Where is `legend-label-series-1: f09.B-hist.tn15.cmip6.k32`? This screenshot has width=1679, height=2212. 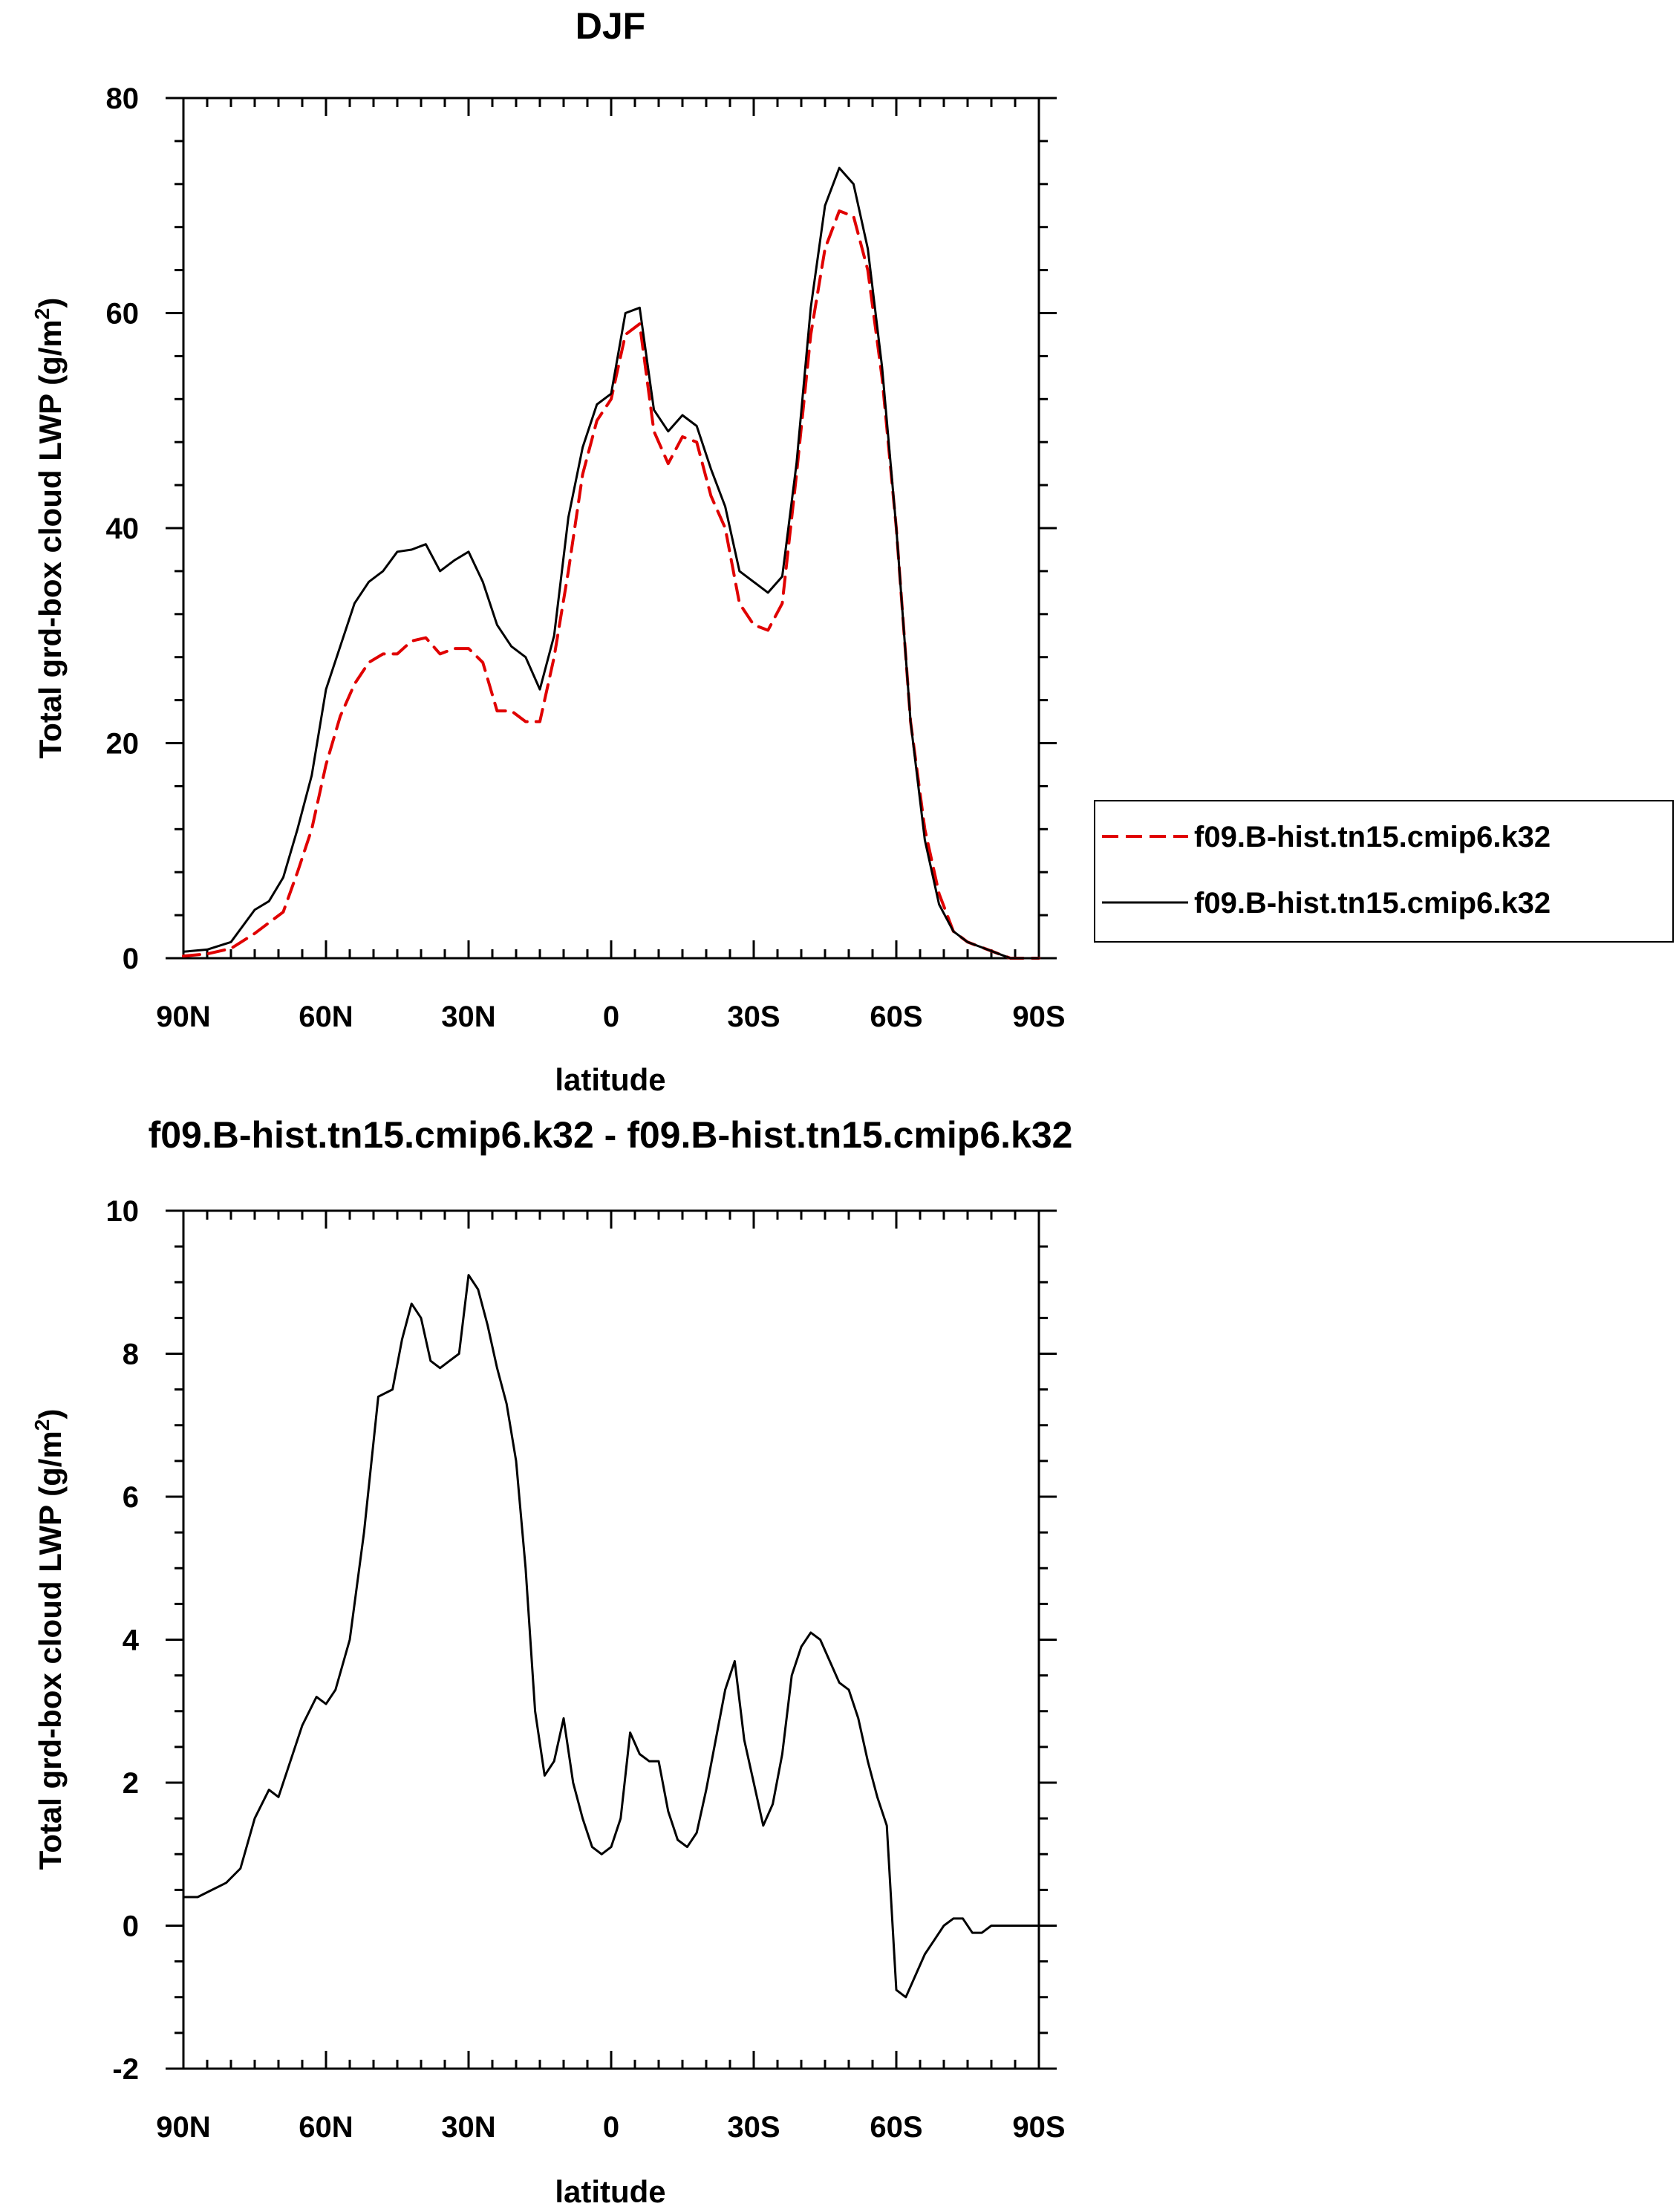 legend-label-series-1: f09.B-hist.tn15.cmip6.k32 is located at coordinates (1372, 837).